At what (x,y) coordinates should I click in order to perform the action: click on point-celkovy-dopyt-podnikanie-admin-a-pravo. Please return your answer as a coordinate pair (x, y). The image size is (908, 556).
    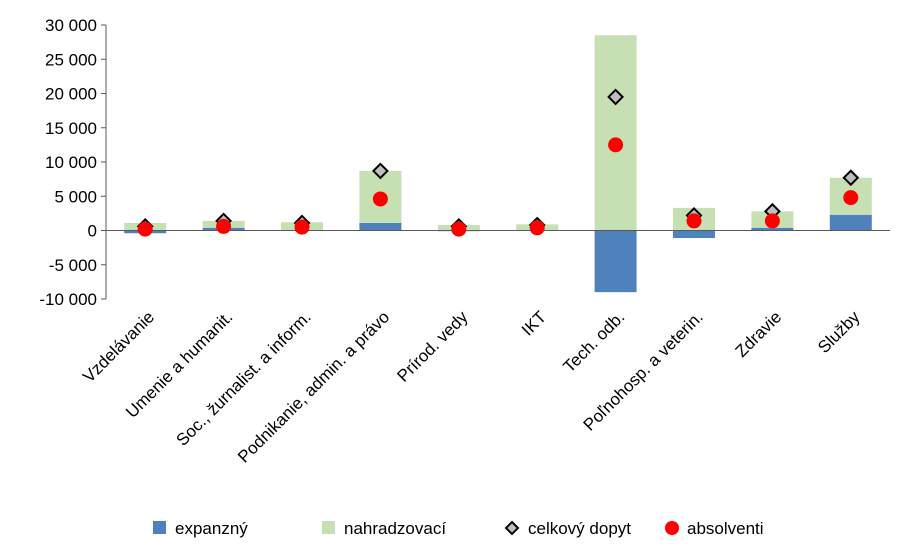
    Looking at the image, I should click on (380, 171).